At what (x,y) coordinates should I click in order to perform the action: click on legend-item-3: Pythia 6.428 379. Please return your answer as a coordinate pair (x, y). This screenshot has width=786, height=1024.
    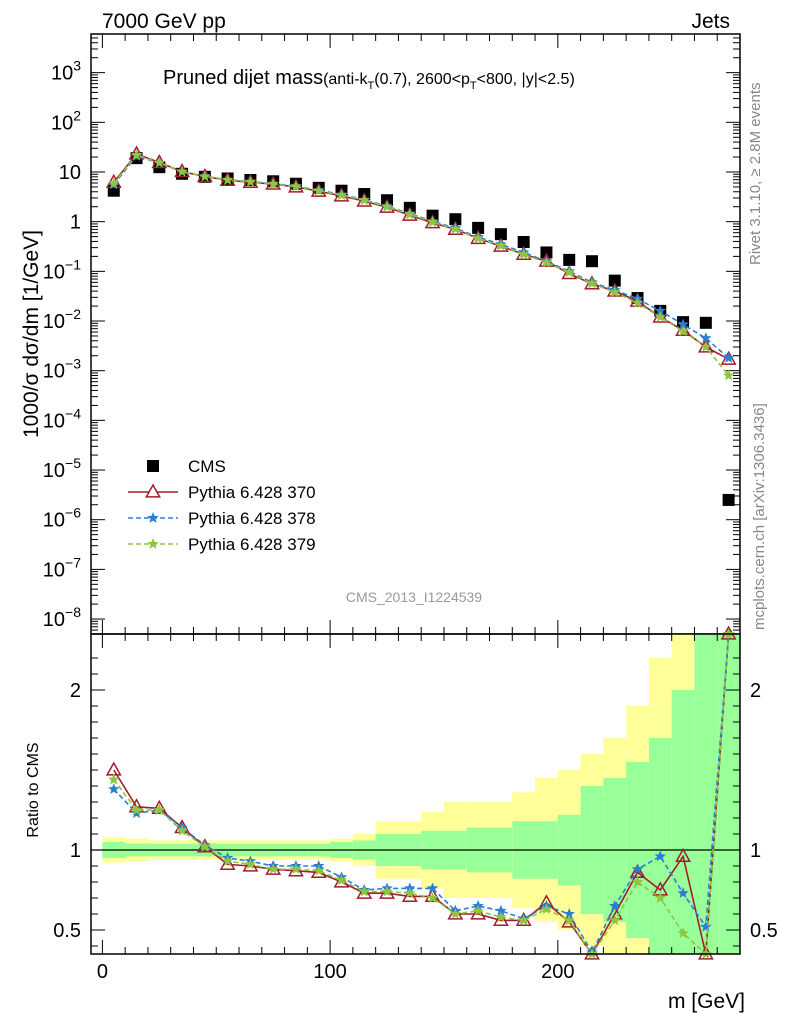
    Looking at the image, I should click on (222, 544).